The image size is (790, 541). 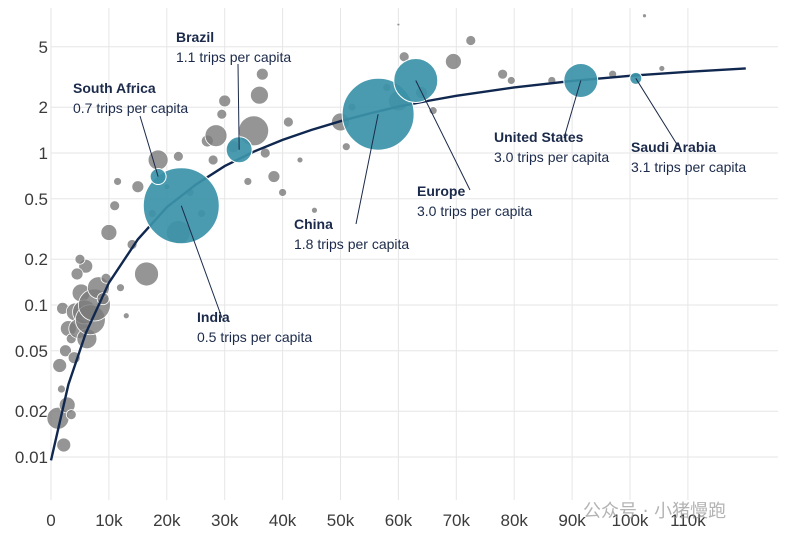 What do you see at coordinates (688, 167) in the screenshot?
I see `annotation-value: 3.1 trips per capita` at bounding box center [688, 167].